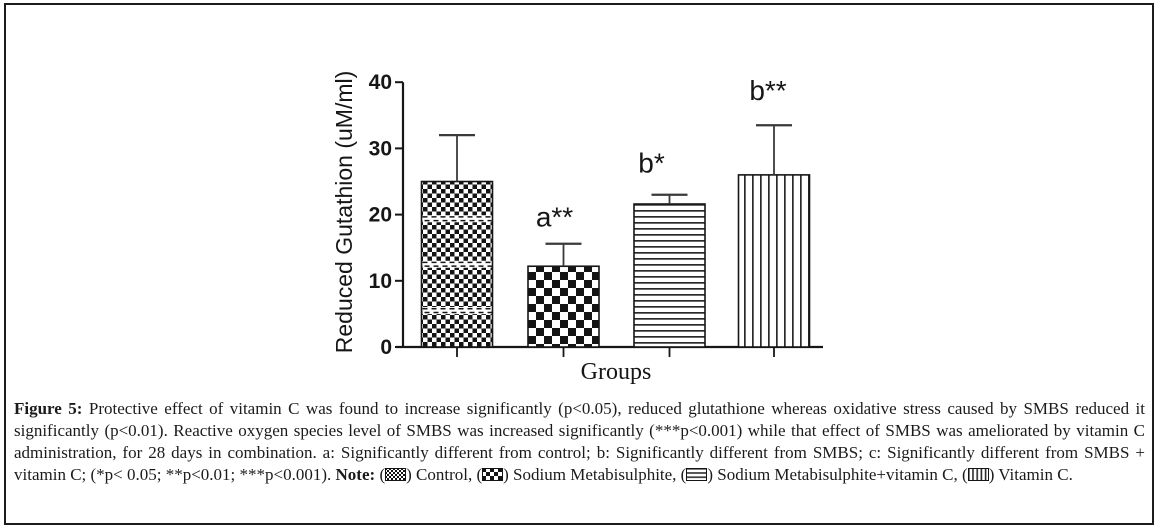 The height and width of the screenshot is (531, 1159). I want to click on caption-text: ) Vitamin C., so click(1030, 474).